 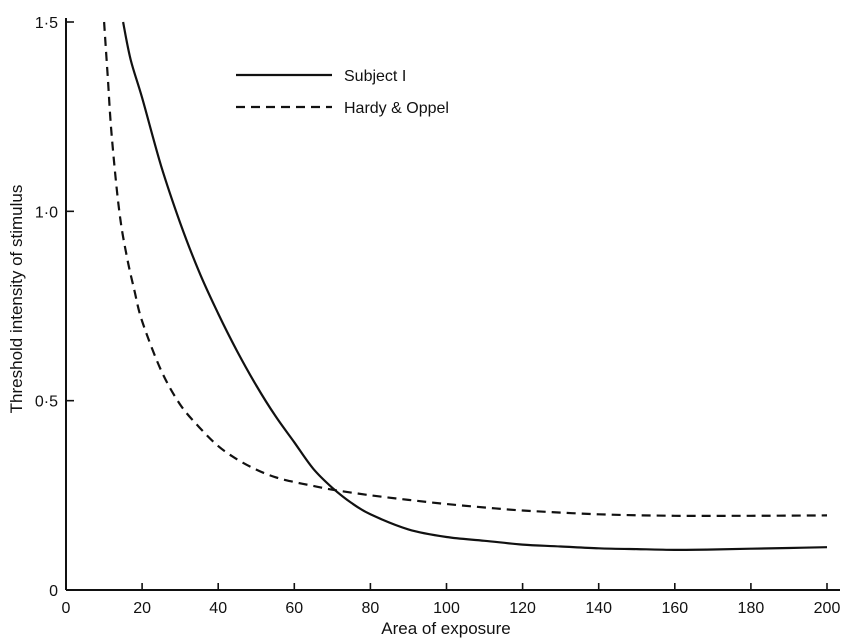 I want to click on x-tick-label: 0, so click(x=66, y=608).